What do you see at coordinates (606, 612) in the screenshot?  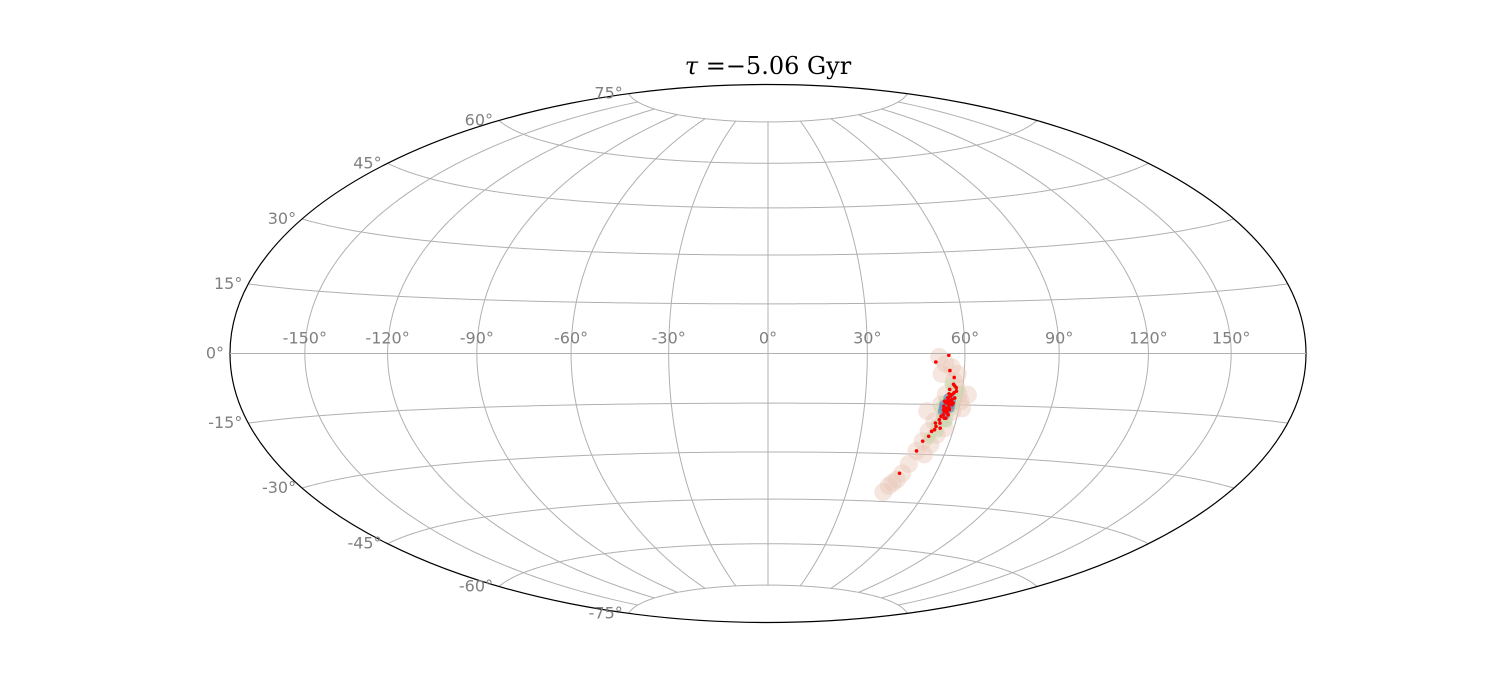 I see `y-tick-label--75: -75°` at bounding box center [606, 612].